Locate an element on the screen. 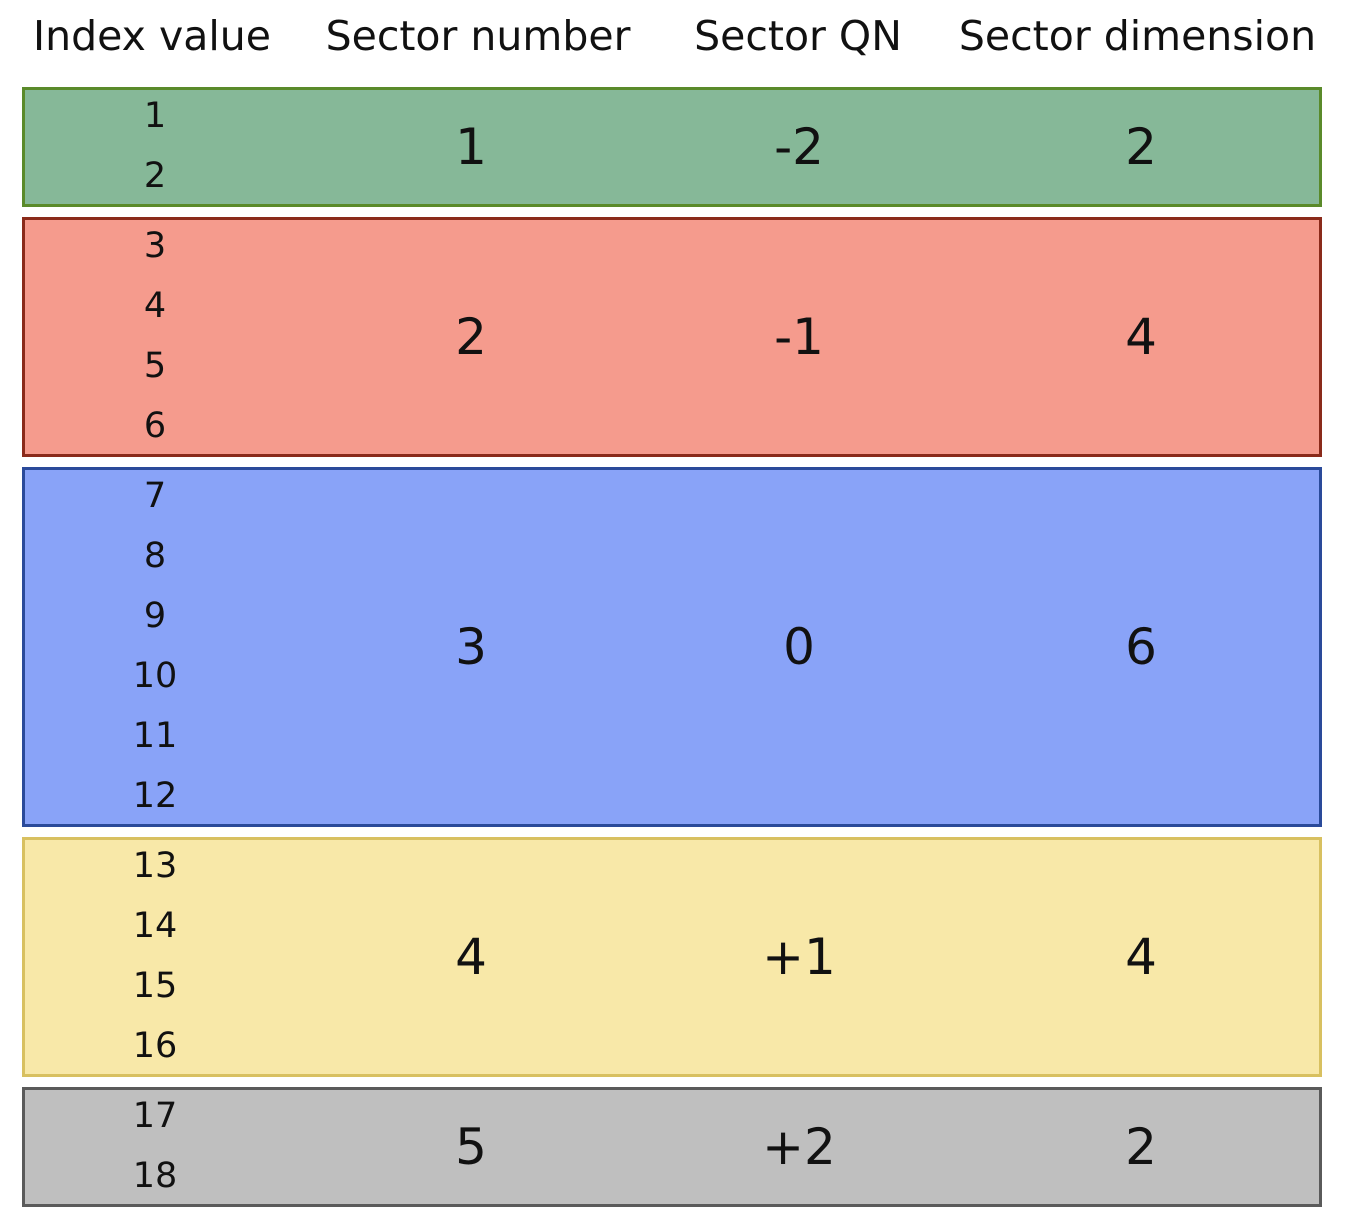 The height and width of the screenshot is (1207, 1350). index-value: 11 is located at coordinates (155, 736).